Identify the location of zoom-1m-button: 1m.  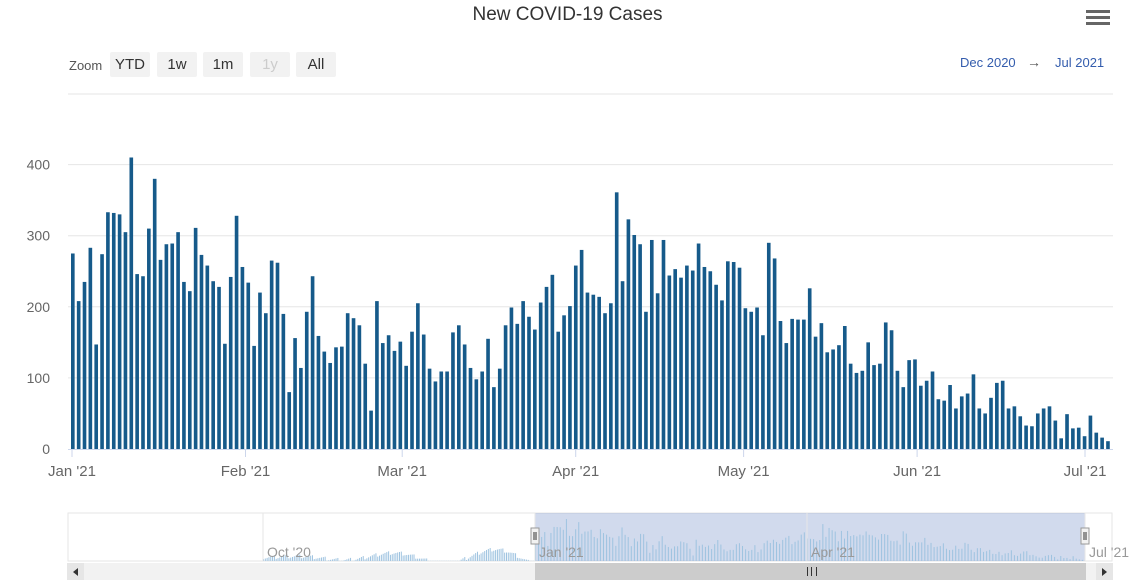
(223, 64).